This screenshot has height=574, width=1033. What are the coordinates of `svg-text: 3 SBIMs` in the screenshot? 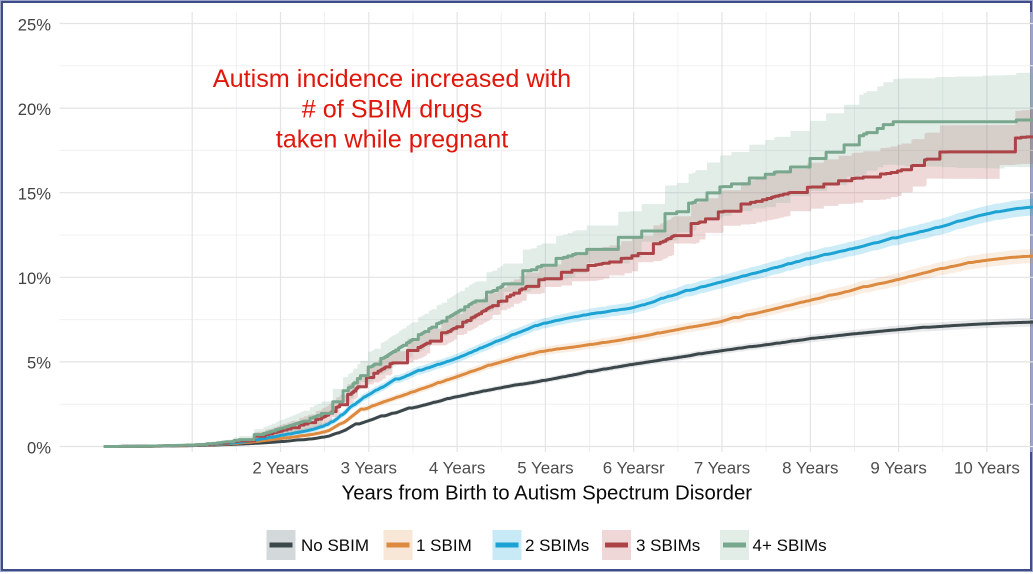 It's located at (668, 545).